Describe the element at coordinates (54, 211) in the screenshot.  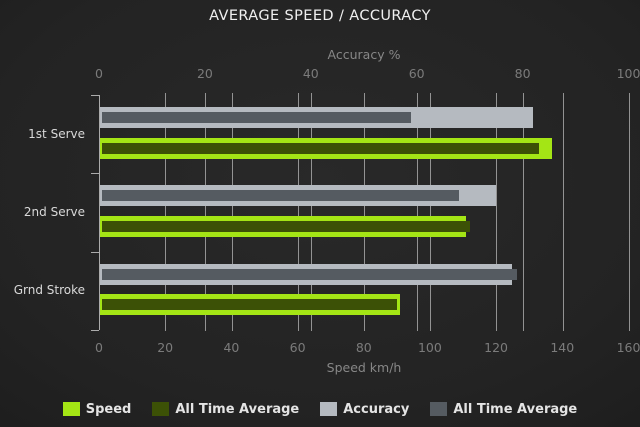
I see `category-label: 2nd Serve` at that location.